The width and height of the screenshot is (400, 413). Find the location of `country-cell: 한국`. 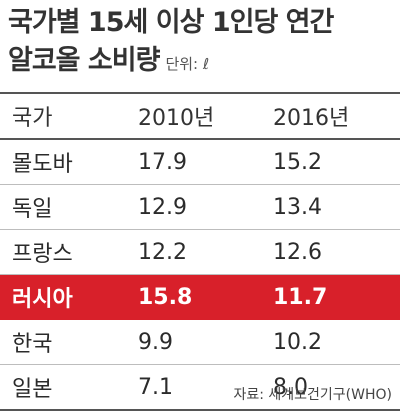

country-cell: 한국 is located at coordinates (32, 344).